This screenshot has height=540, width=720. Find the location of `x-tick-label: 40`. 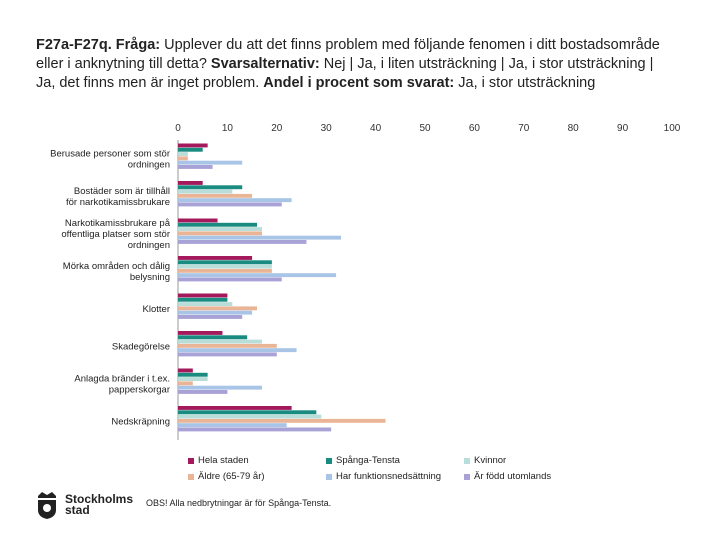

x-tick-label: 40 is located at coordinates (376, 128).